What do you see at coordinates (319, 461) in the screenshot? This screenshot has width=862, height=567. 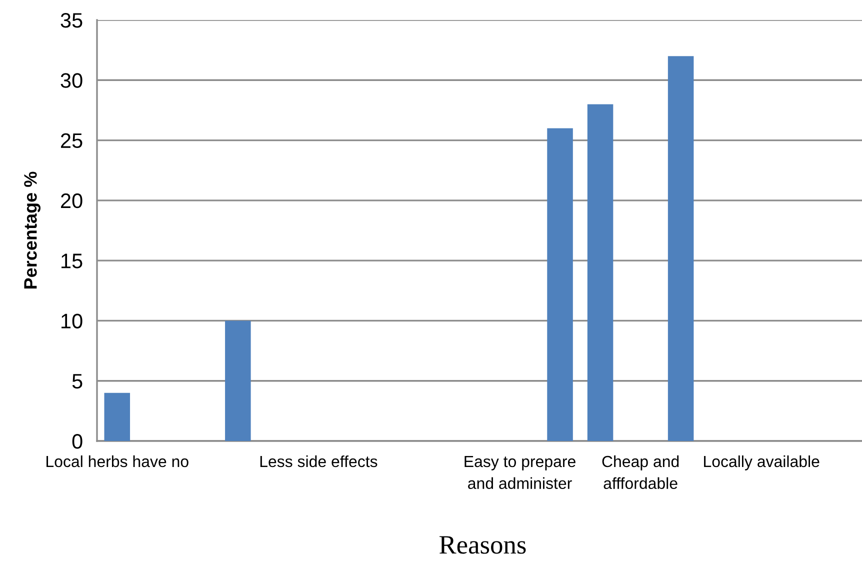 I see `x-tick-label: Less side effects` at bounding box center [319, 461].